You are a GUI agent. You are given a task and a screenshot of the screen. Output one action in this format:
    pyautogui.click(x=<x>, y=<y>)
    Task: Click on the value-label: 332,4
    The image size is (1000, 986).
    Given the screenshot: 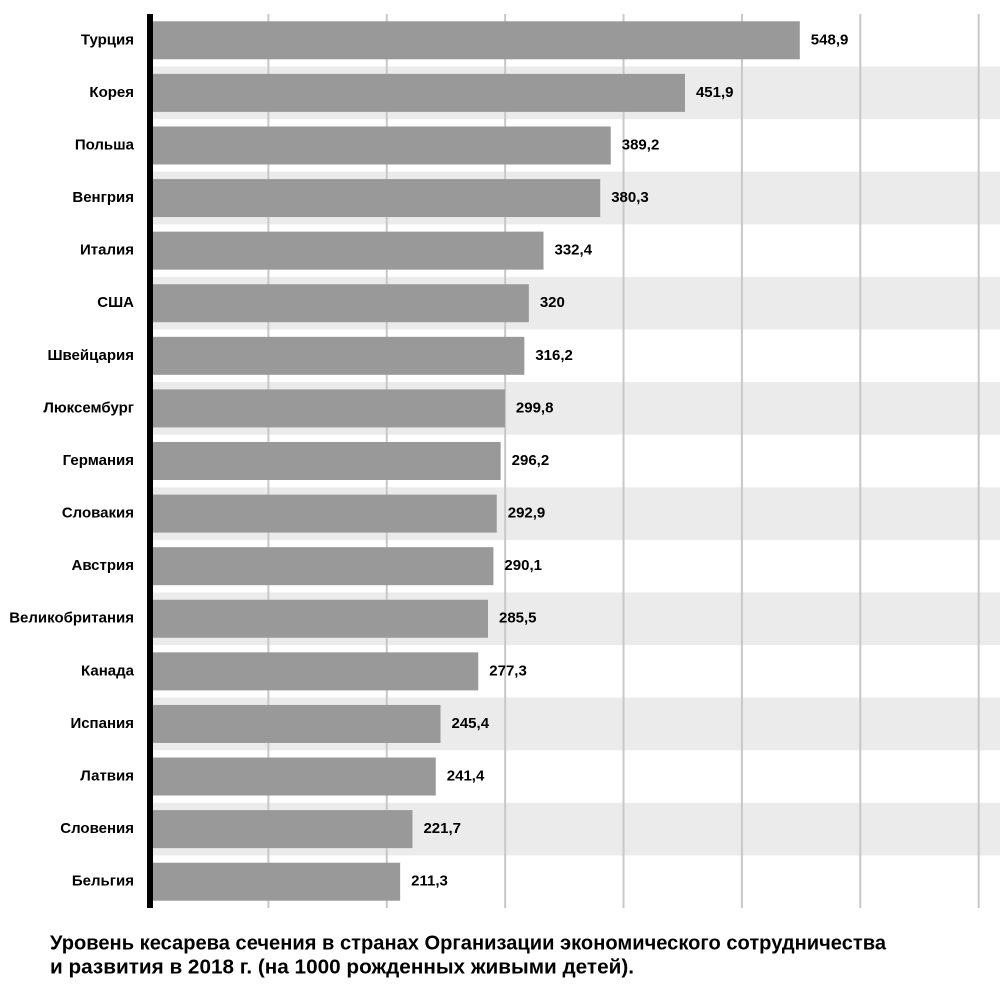 What is the action you would take?
    pyautogui.click(x=574, y=250)
    